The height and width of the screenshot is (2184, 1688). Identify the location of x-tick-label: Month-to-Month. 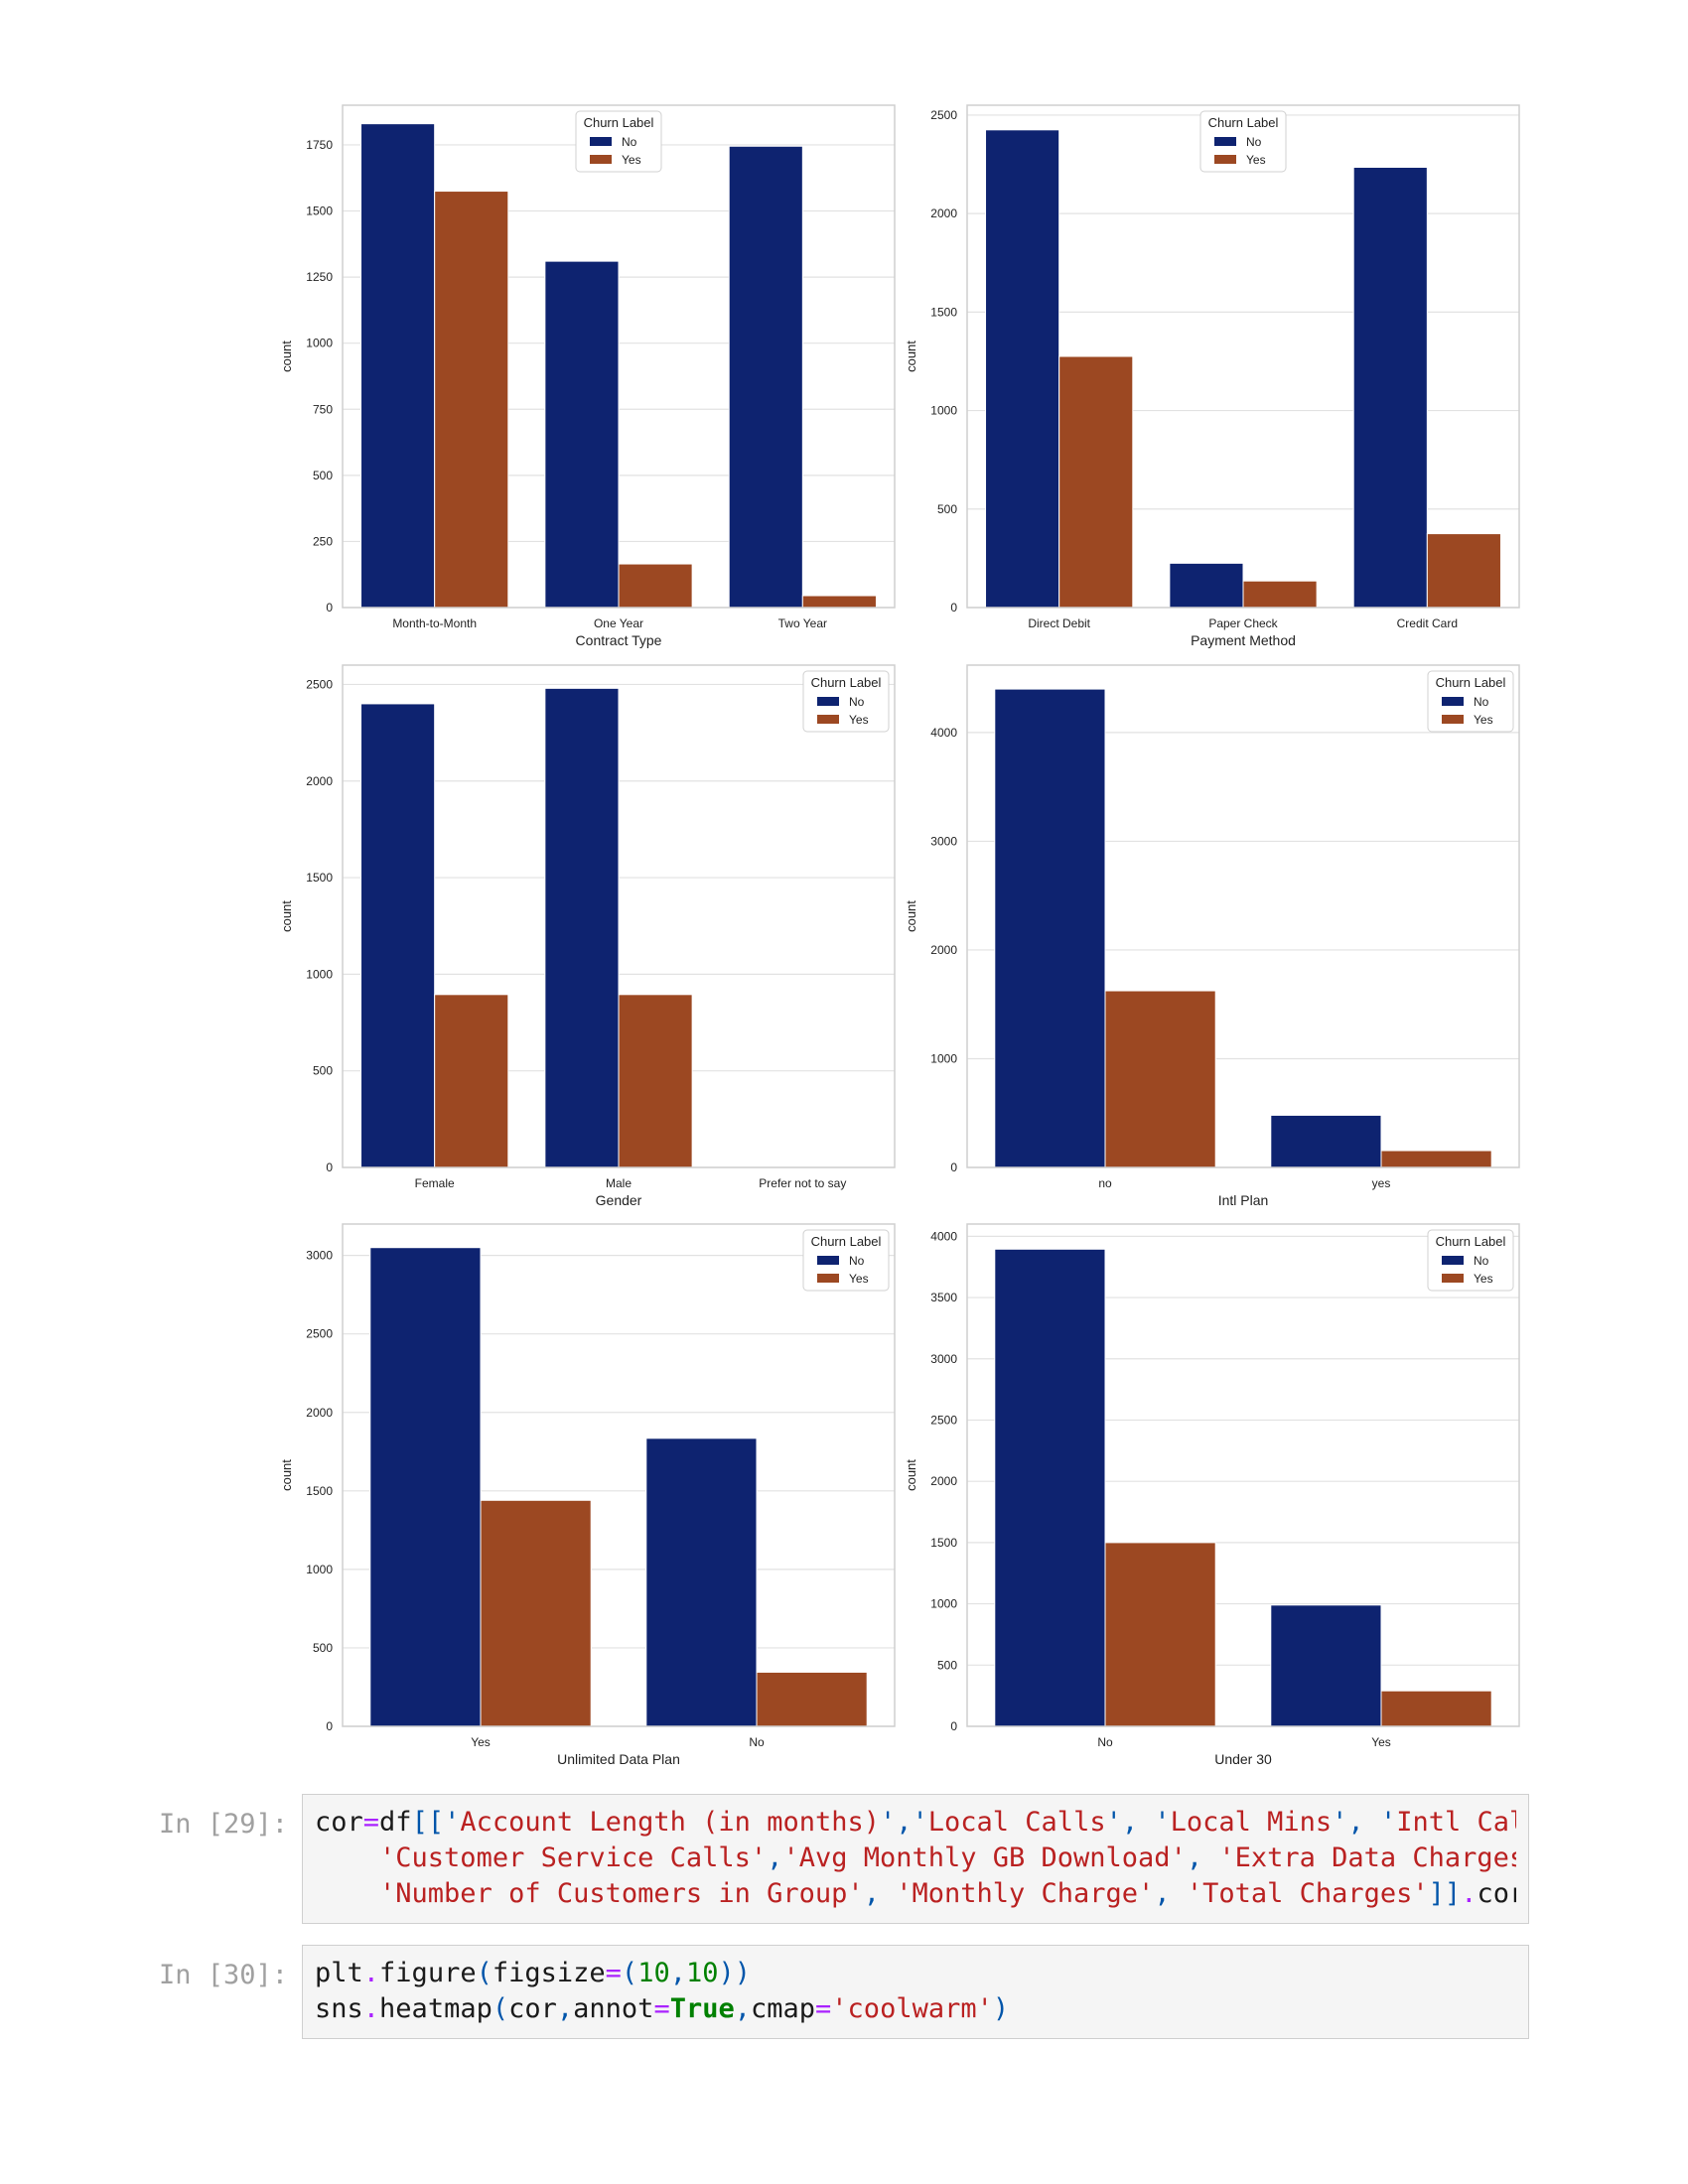
(434, 623).